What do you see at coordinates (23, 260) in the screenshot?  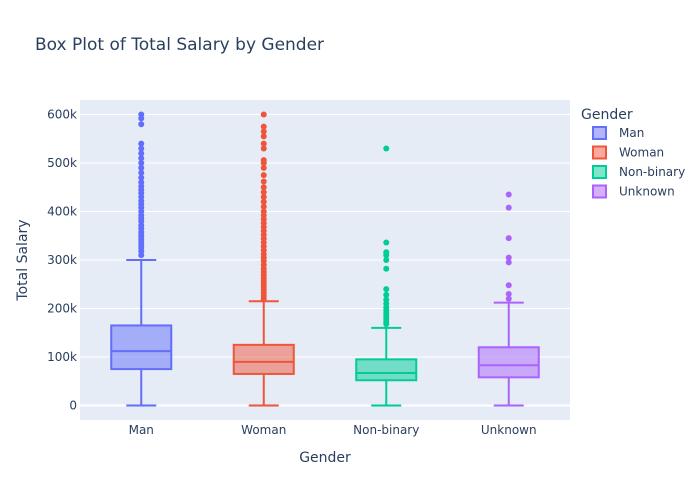 I see `y-axis-title: Total Salary` at bounding box center [23, 260].